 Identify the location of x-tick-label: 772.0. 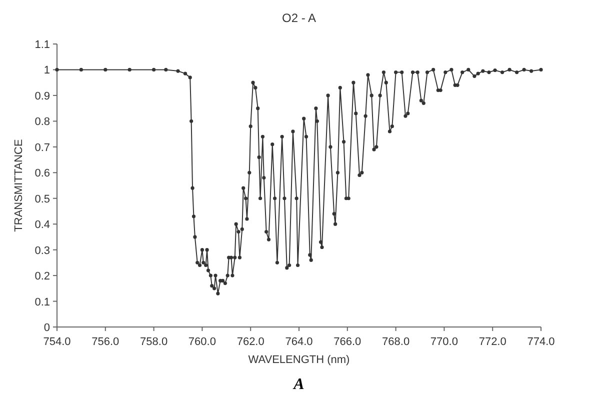
(492, 342).